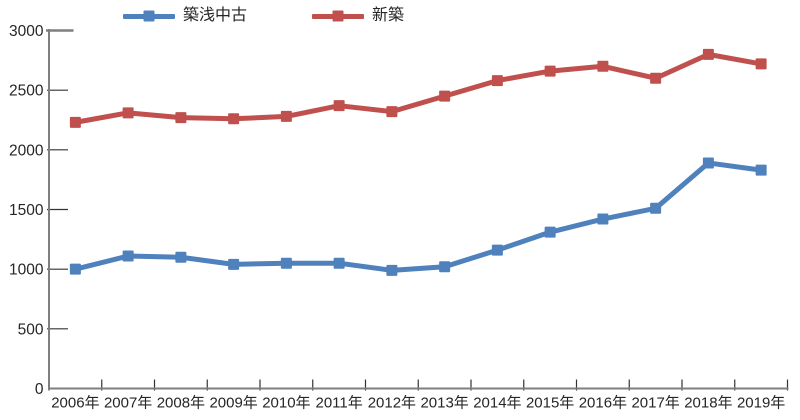  Describe the element at coordinates (388, 15) in the screenshot. I see `legend-label-shinchiku: 新築` at that location.